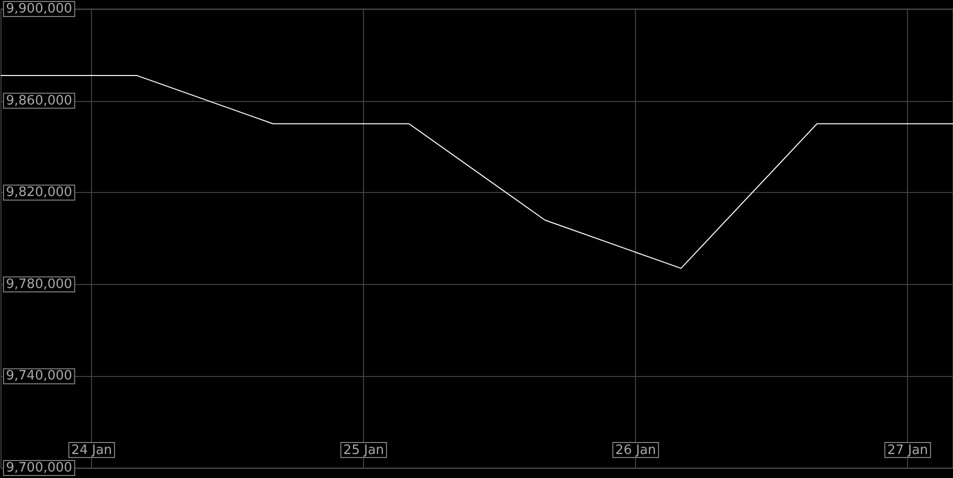 The width and height of the screenshot is (953, 478). Describe the element at coordinates (39, 192) in the screenshot. I see `y-tick-label: 9,820,000` at that location.